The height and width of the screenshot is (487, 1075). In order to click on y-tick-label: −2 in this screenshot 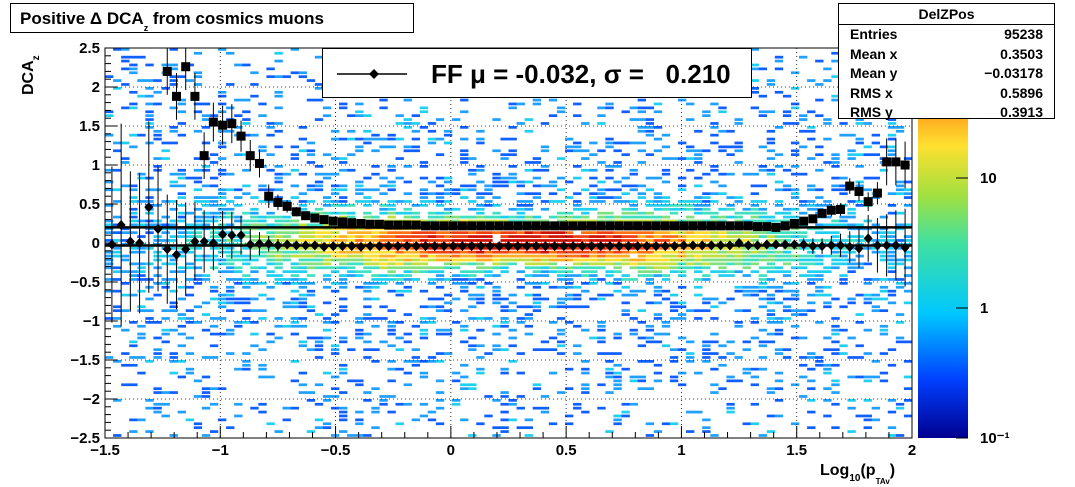, I will do `click(91, 399)`.